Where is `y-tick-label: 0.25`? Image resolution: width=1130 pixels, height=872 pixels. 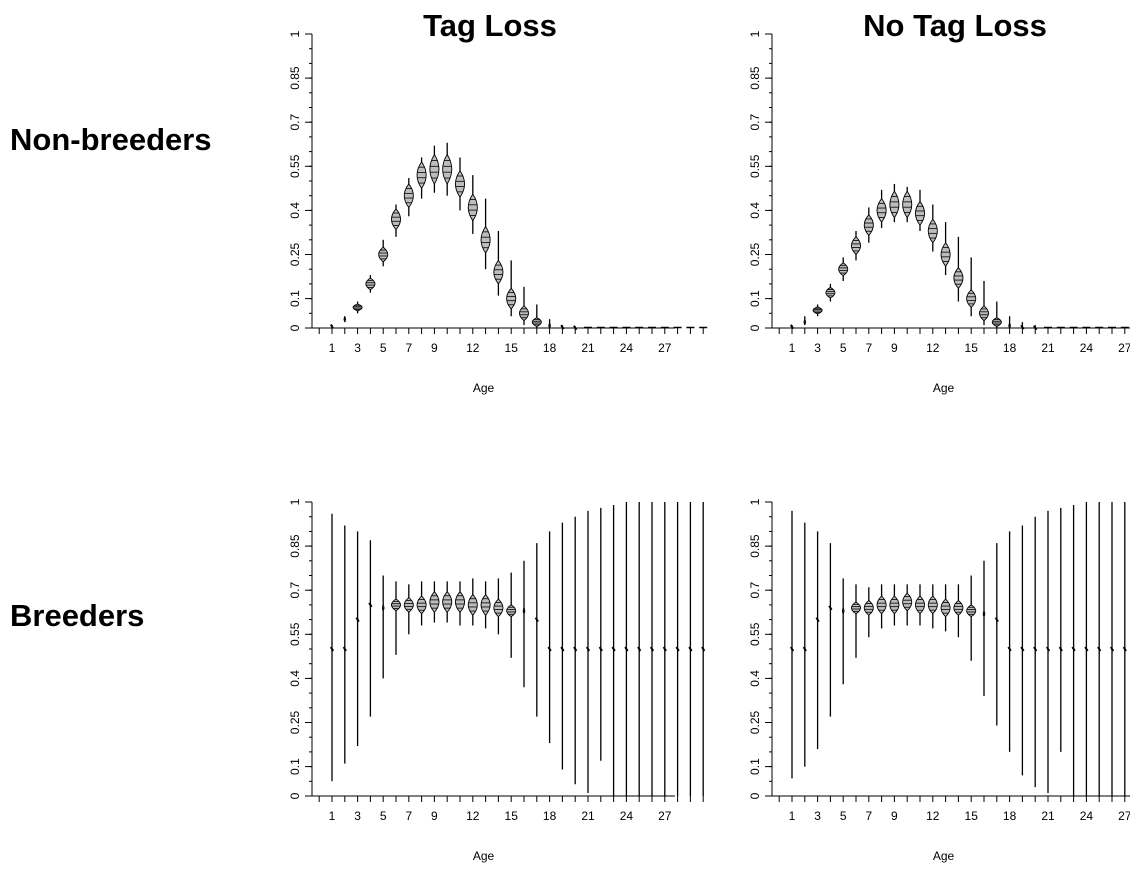
y-tick-label: 0.25 is located at coordinates (755, 722).